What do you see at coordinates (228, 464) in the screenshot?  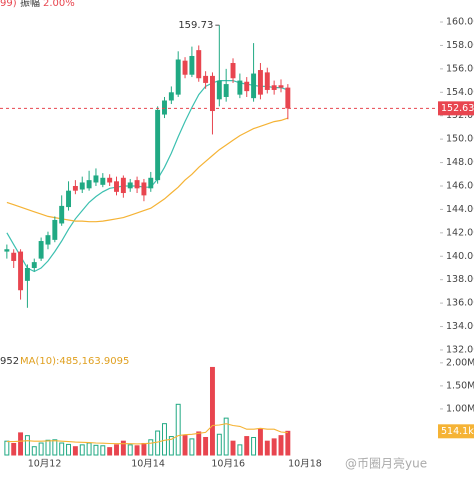 I see `x-tick-label: 10月16` at bounding box center [228, 464].